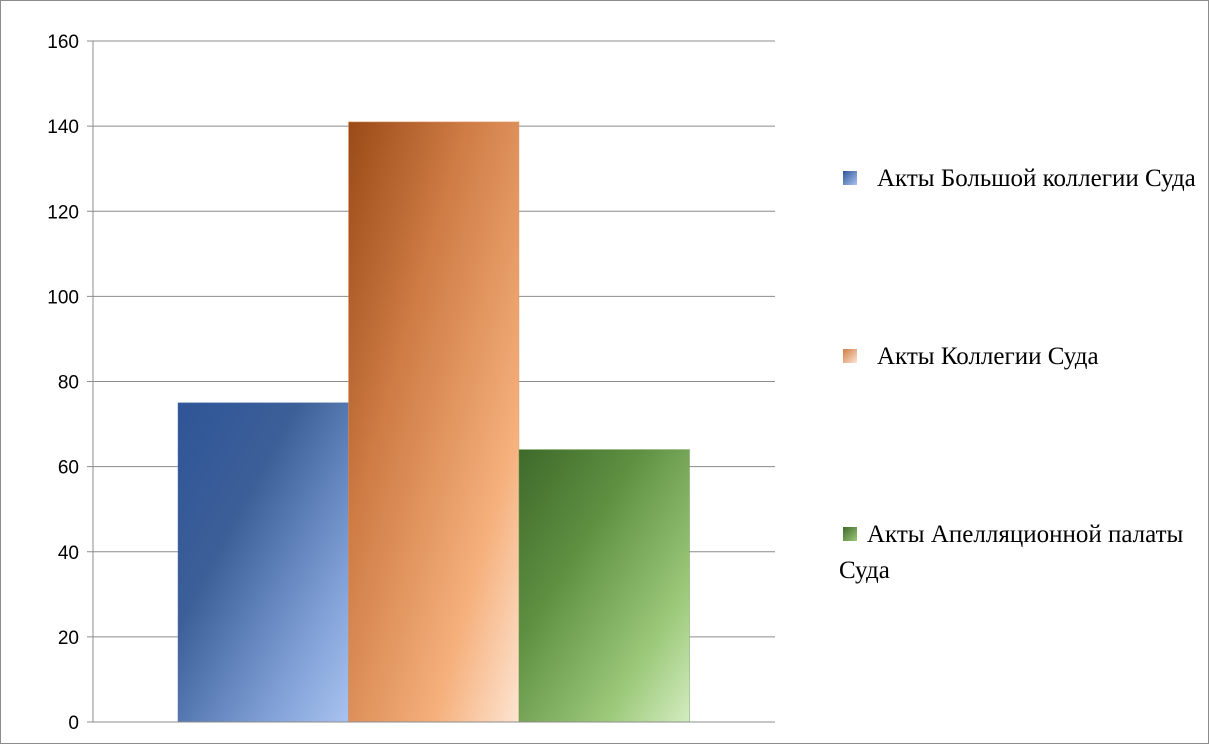  Describe the element at coordinates (63, 212) in the screenshot. I see `y-tick-label-120: 120` at that location.